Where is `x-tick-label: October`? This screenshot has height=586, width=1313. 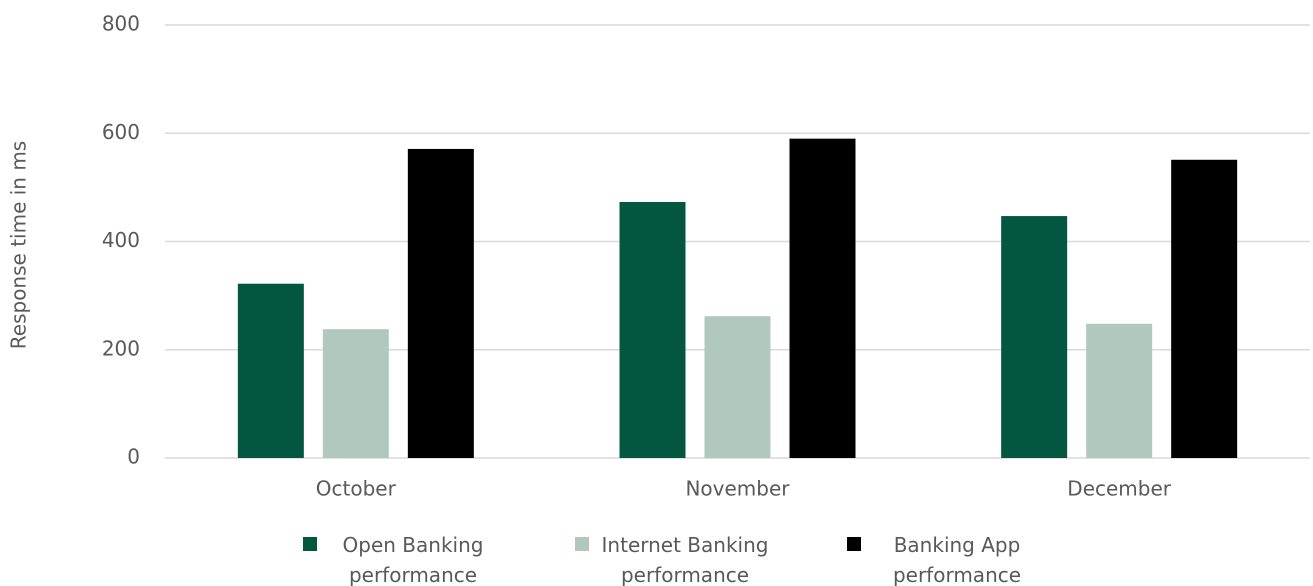 x-tick-label: October is located at coordinates (356, 489).